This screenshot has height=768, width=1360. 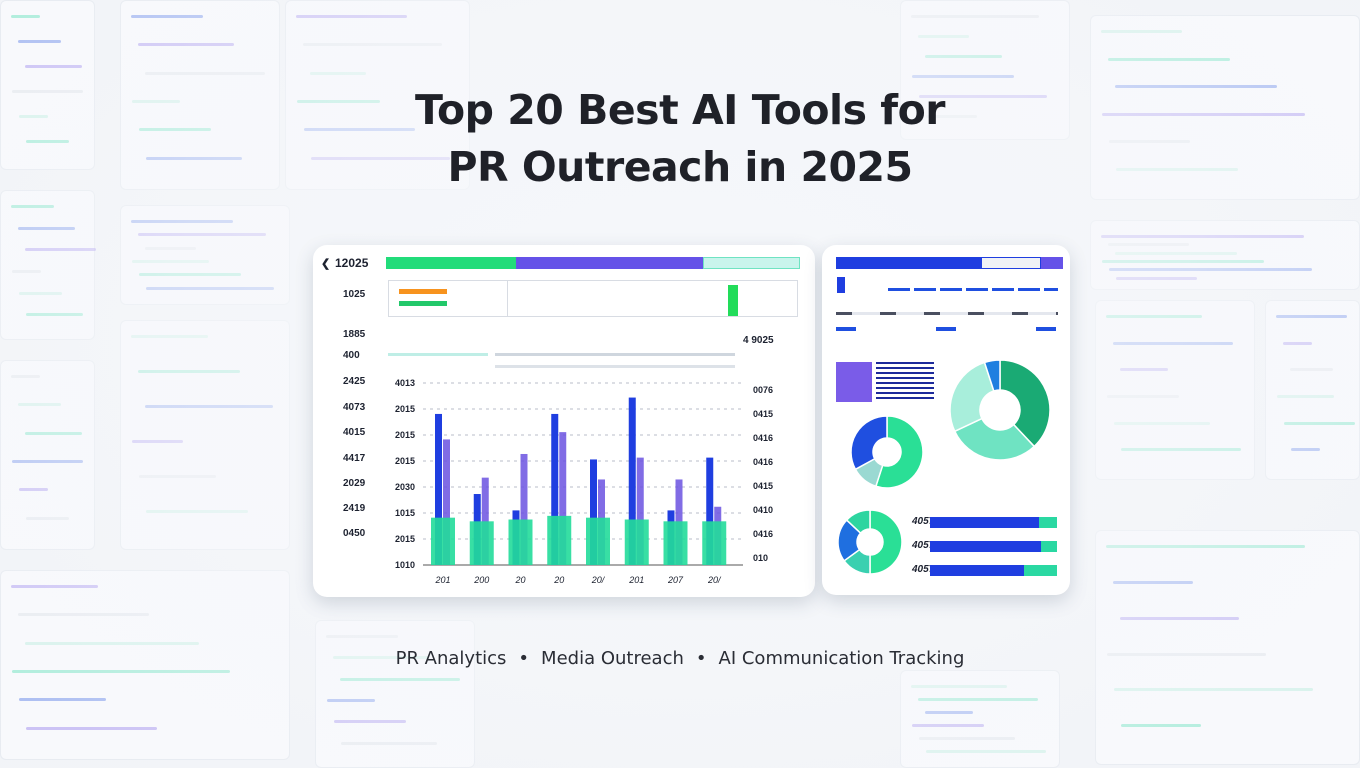 What do you see at coordinates (1052, 263) in the screenshot?
I see `side-tab-purple` at bounding box center [1052, 263].